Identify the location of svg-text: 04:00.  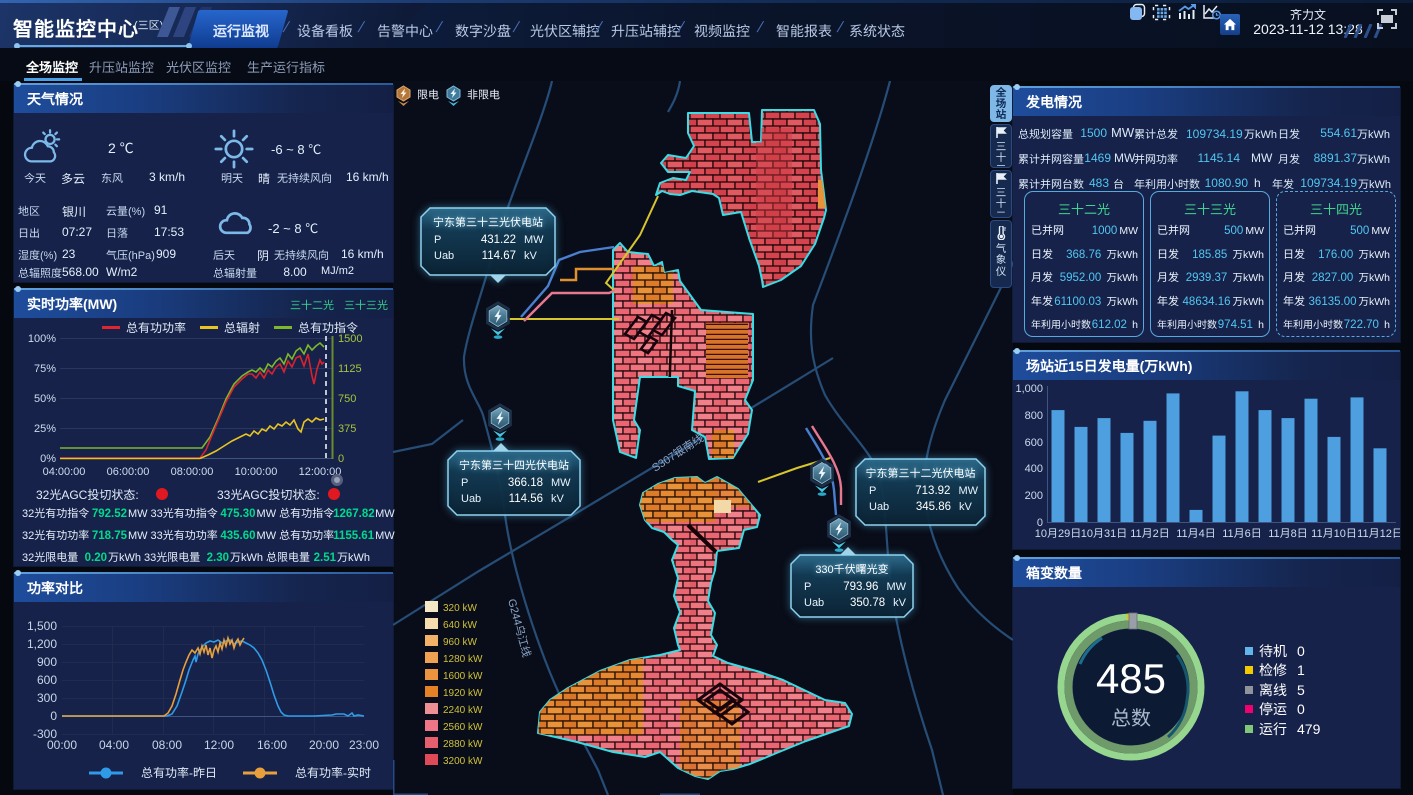
(114, 744).